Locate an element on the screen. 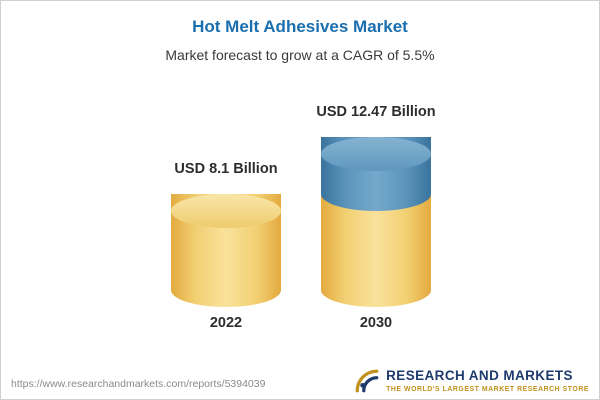  cylinder-cap-2030 is located at coordinates (376, 154).